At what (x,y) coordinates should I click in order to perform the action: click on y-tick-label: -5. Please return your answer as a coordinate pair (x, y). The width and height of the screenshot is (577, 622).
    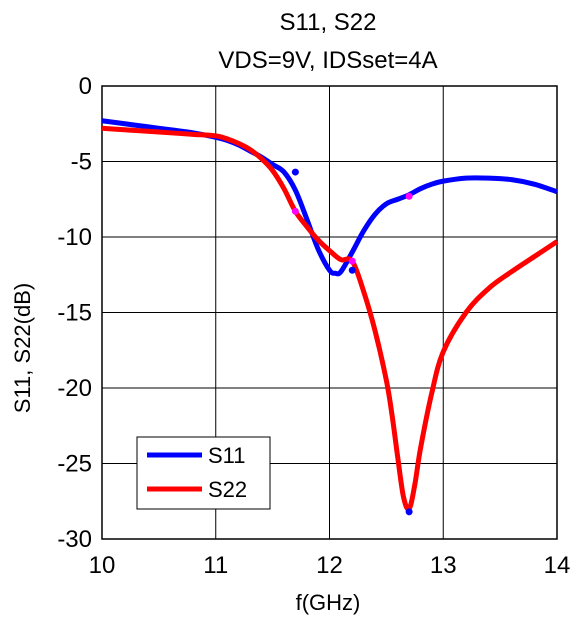
    Looking at the image, I should click on (81, 162).